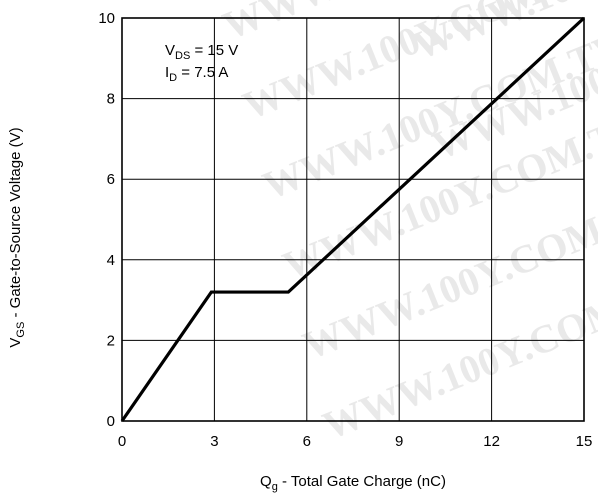 Image resolution: width=598 pixels, height=495 pixels. Describe the element at coordinates (106, 18) in the screenshot. I see `y-tick-label: 10` at that location.